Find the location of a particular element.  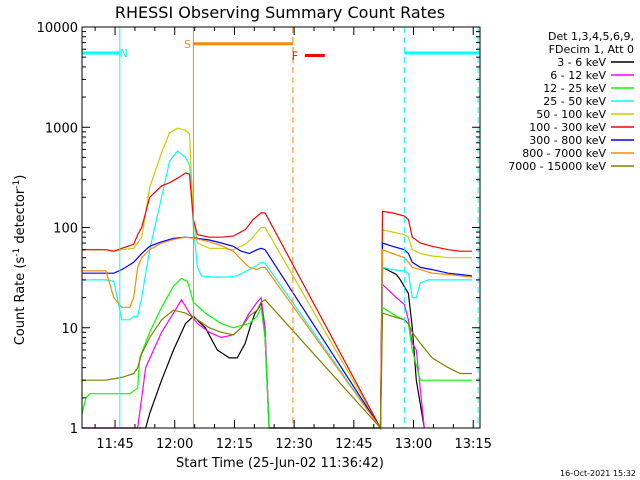

y-tick-label-1: 1 is located at coordinates (74, 429).